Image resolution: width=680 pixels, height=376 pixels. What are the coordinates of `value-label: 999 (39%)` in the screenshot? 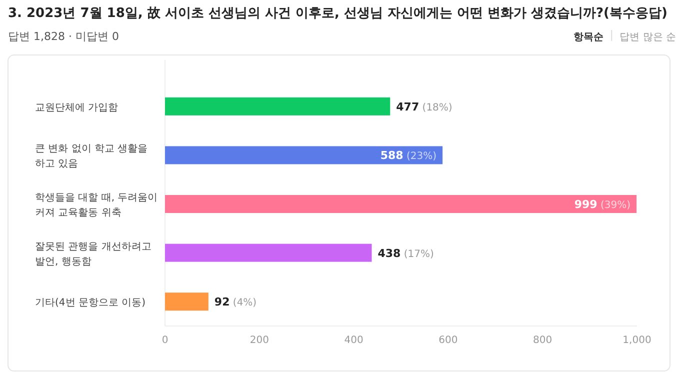 It's located at (602, 204).